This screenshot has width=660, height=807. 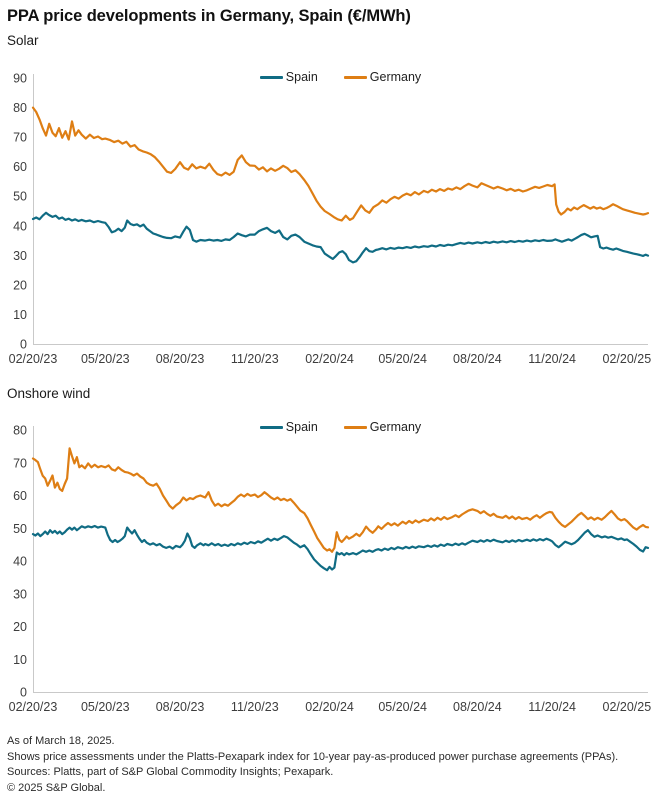 I want to click on wind-x-tick-label: 08/20/23, so click(x=180, y=707).